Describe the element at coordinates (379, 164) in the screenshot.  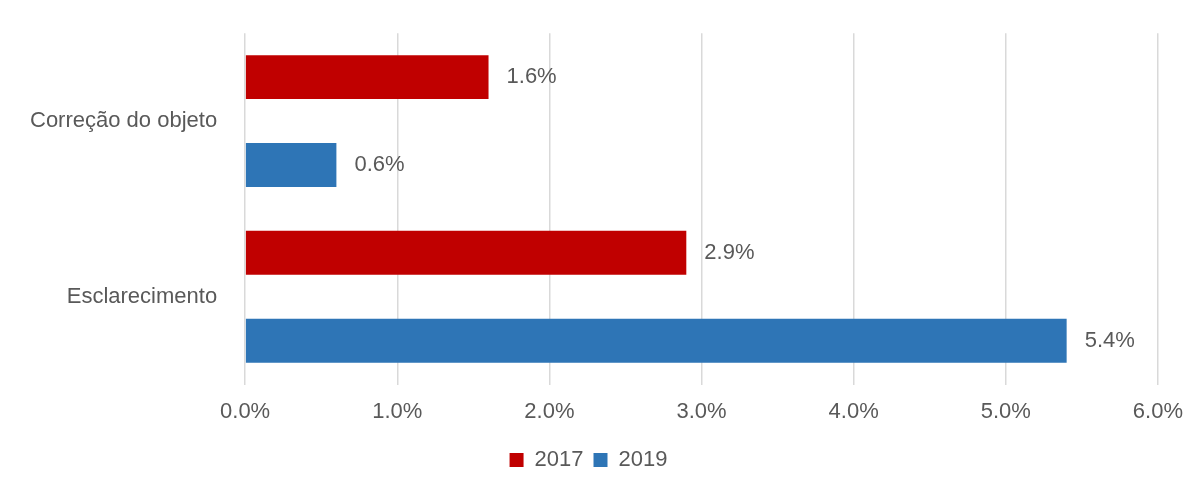
I see `data-label: 0.6%` at that location.